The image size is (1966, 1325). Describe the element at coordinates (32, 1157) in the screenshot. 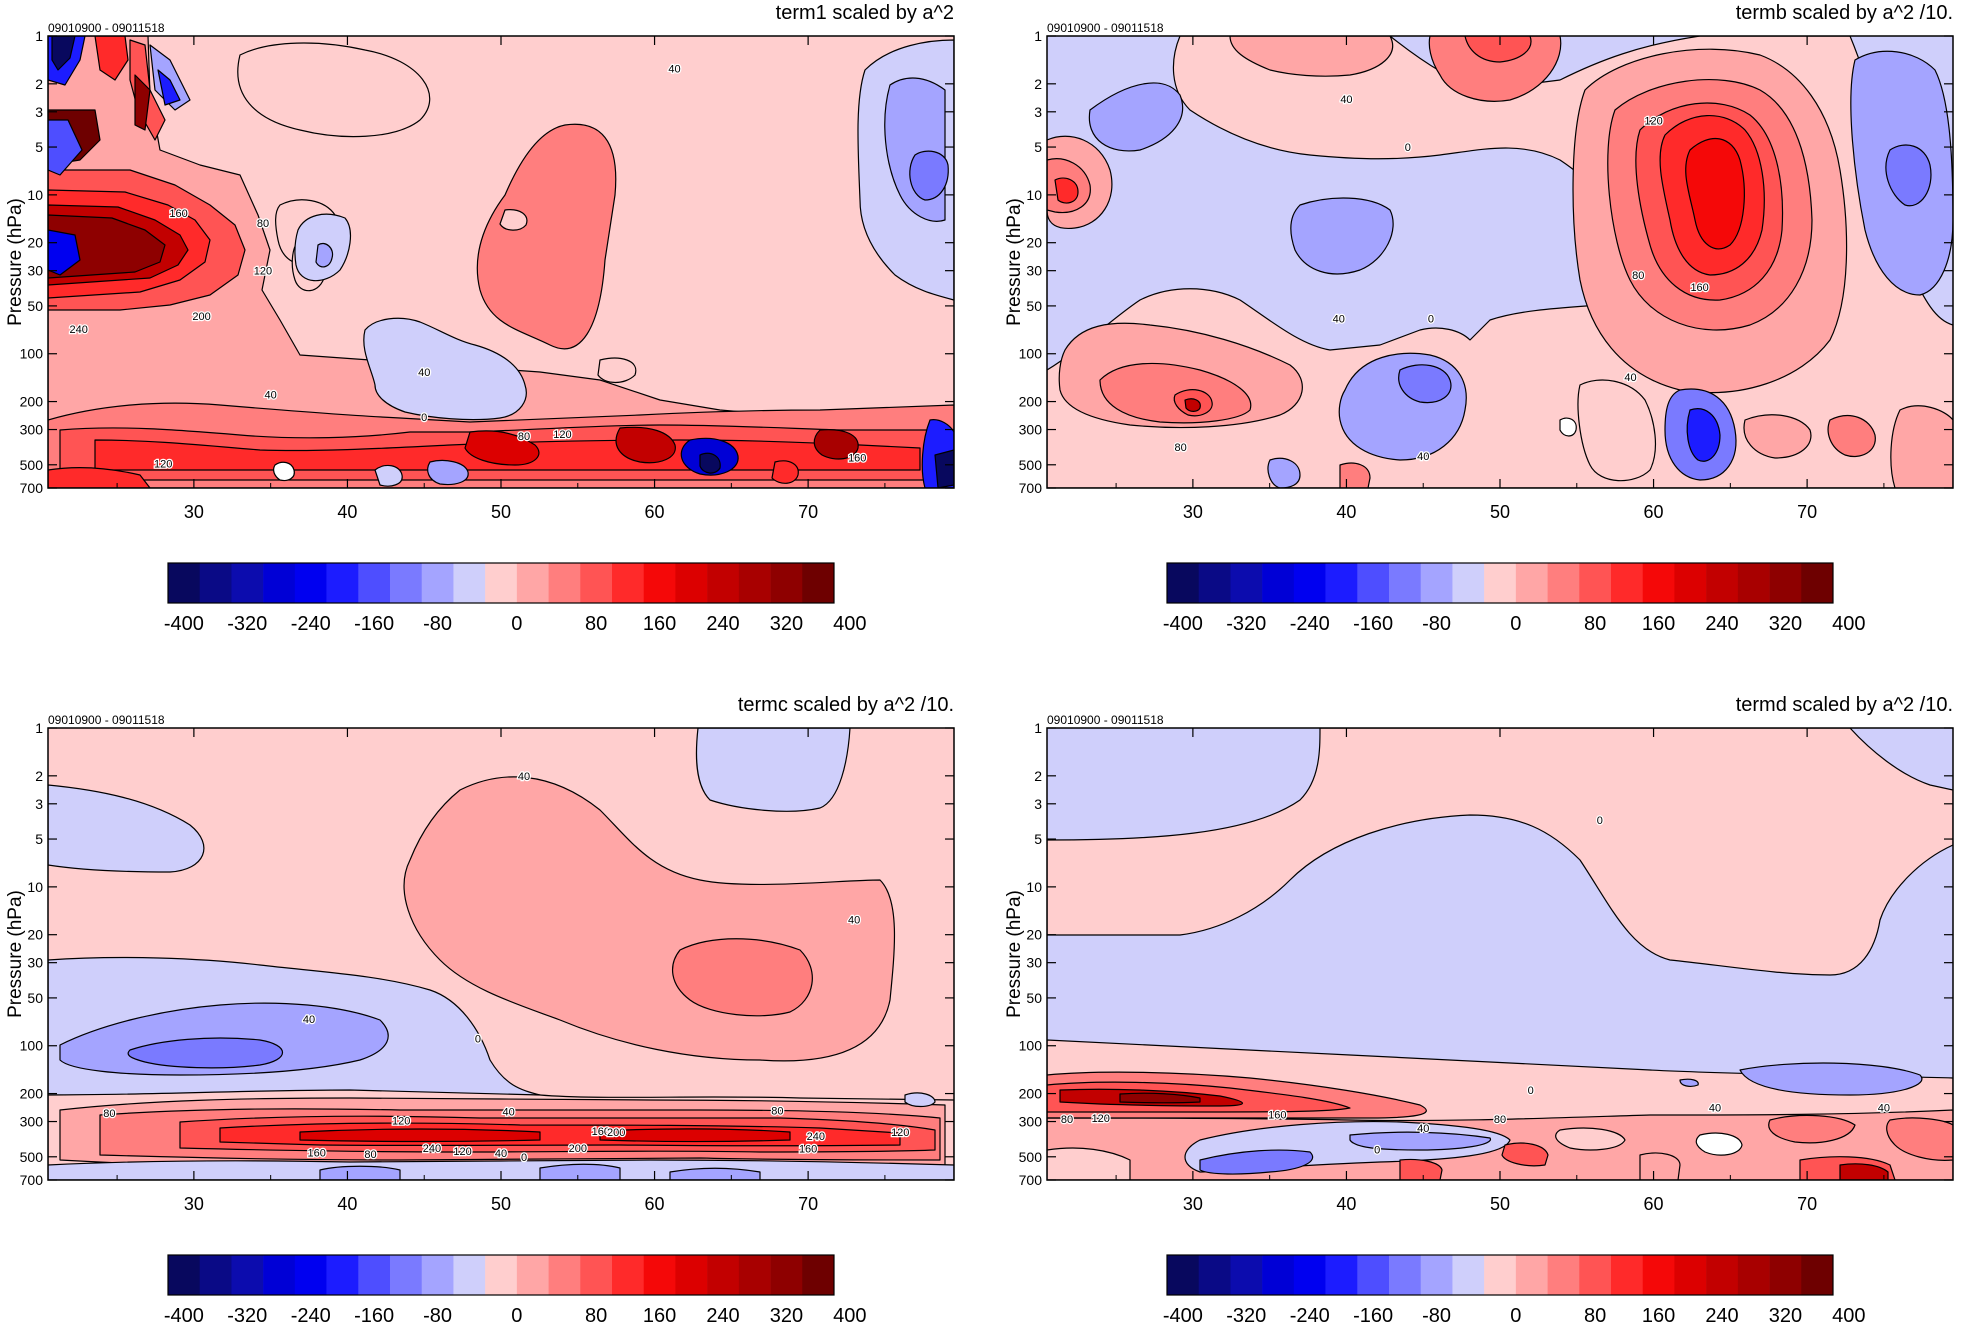

I see `y-tick-label: 500` at that location.